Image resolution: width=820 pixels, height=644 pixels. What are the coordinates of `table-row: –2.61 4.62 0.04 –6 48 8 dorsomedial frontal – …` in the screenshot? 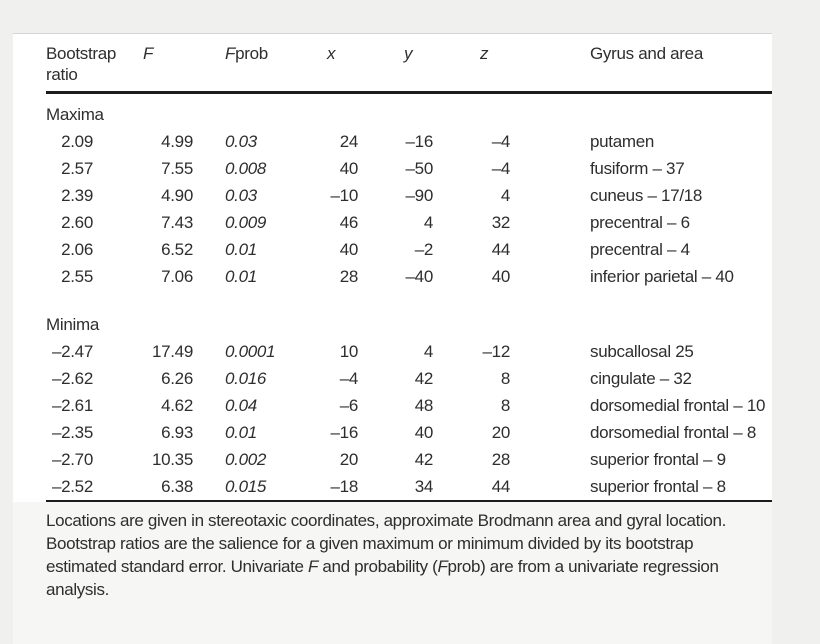 It's located at (409, 405).